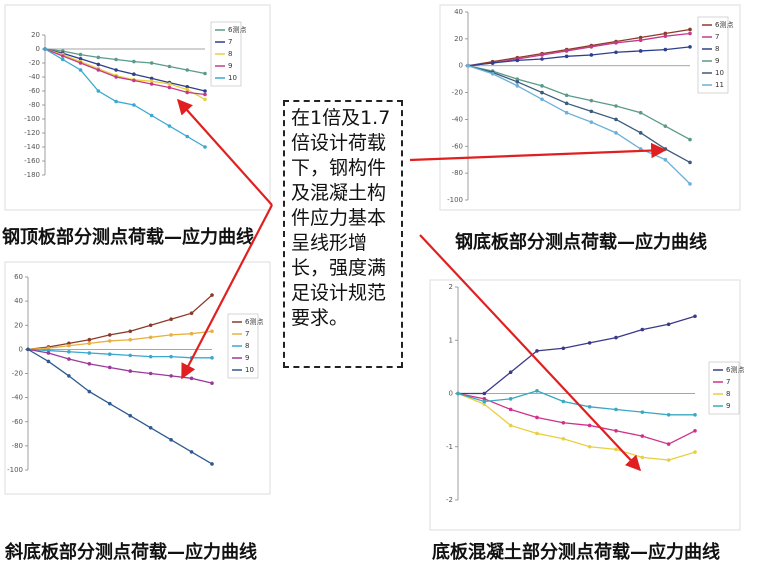 This screenshot has height=570, width=760. I want to click on legend-label: 7, so click(247, 334).